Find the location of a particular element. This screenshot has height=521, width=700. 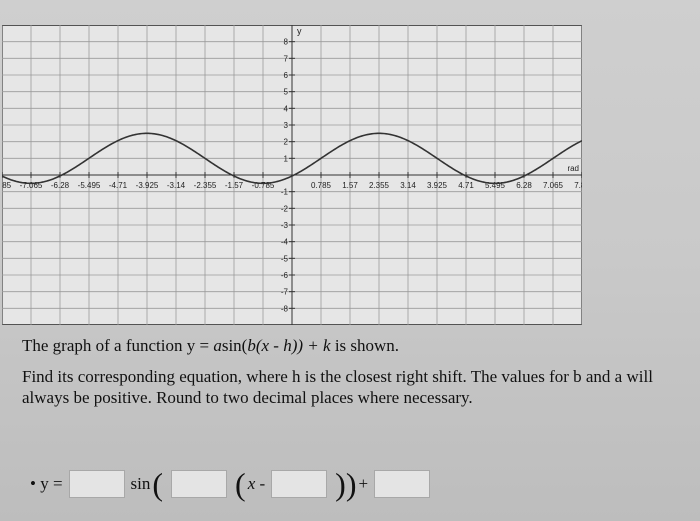

y-tick-label: -2 is located at coordinates (285, 208).